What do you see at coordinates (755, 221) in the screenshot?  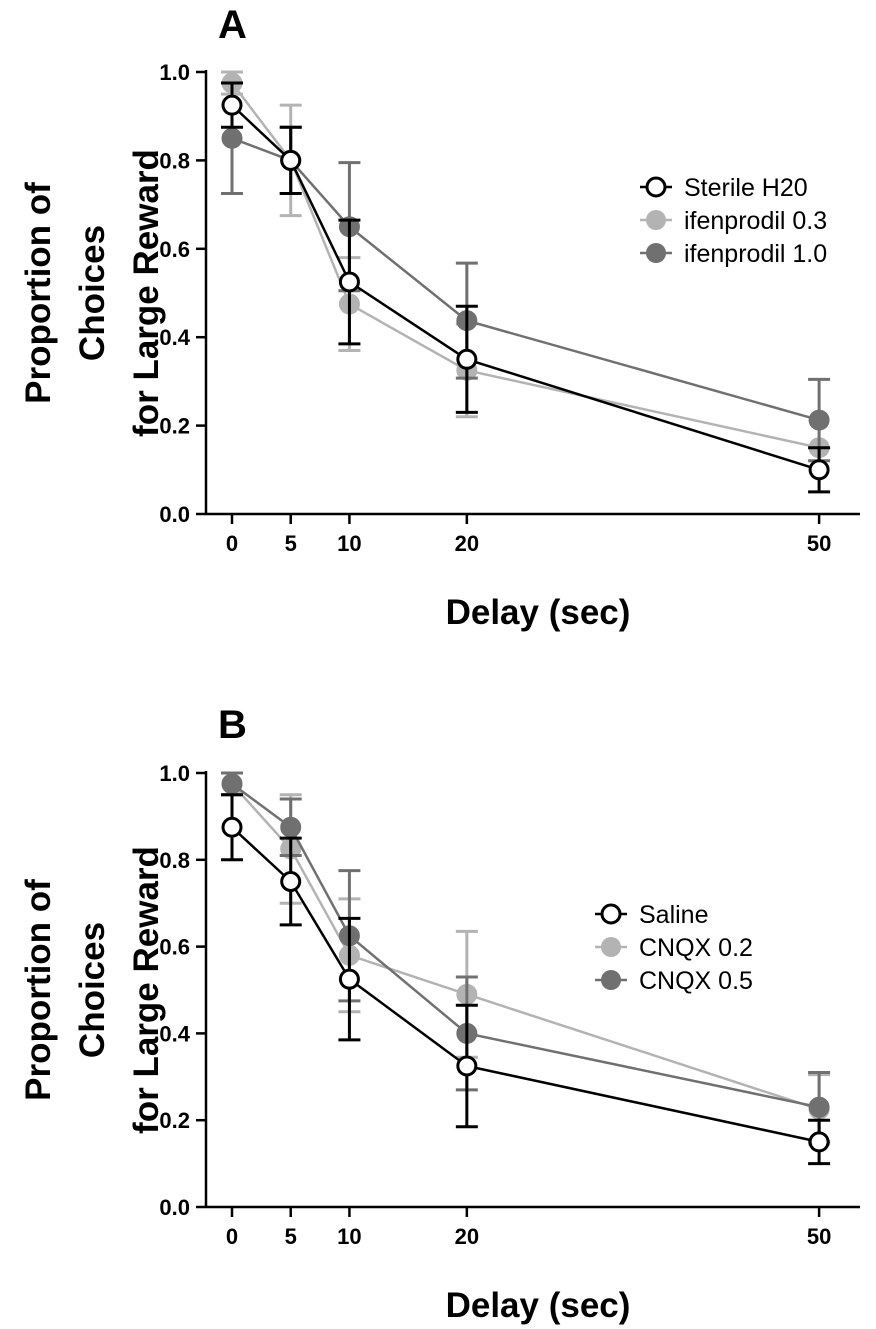 I see `legend-label: ifenprodil 0.3` at bounding box center [755, 221].